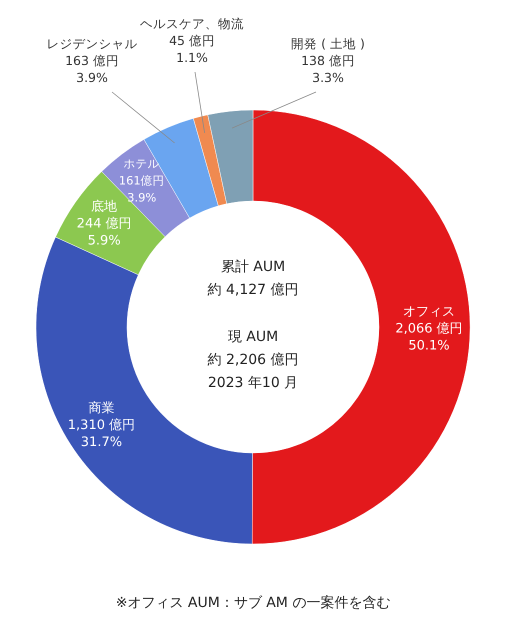 This screenshot has height=618, width=507. What do you see at coordinates (192, 49) in the screenshot?
I see `data-label: 45 億円 1.1%` at bounding box center [192, 49].